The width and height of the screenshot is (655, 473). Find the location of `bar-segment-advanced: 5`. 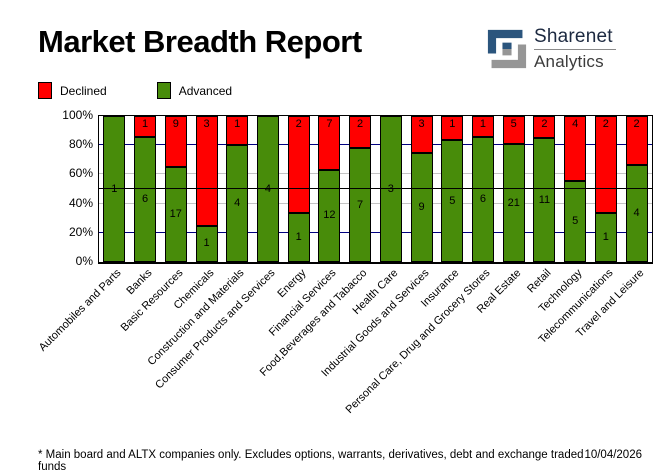

bar-segment-advanced: 5 is located at coordinates (575, 221).